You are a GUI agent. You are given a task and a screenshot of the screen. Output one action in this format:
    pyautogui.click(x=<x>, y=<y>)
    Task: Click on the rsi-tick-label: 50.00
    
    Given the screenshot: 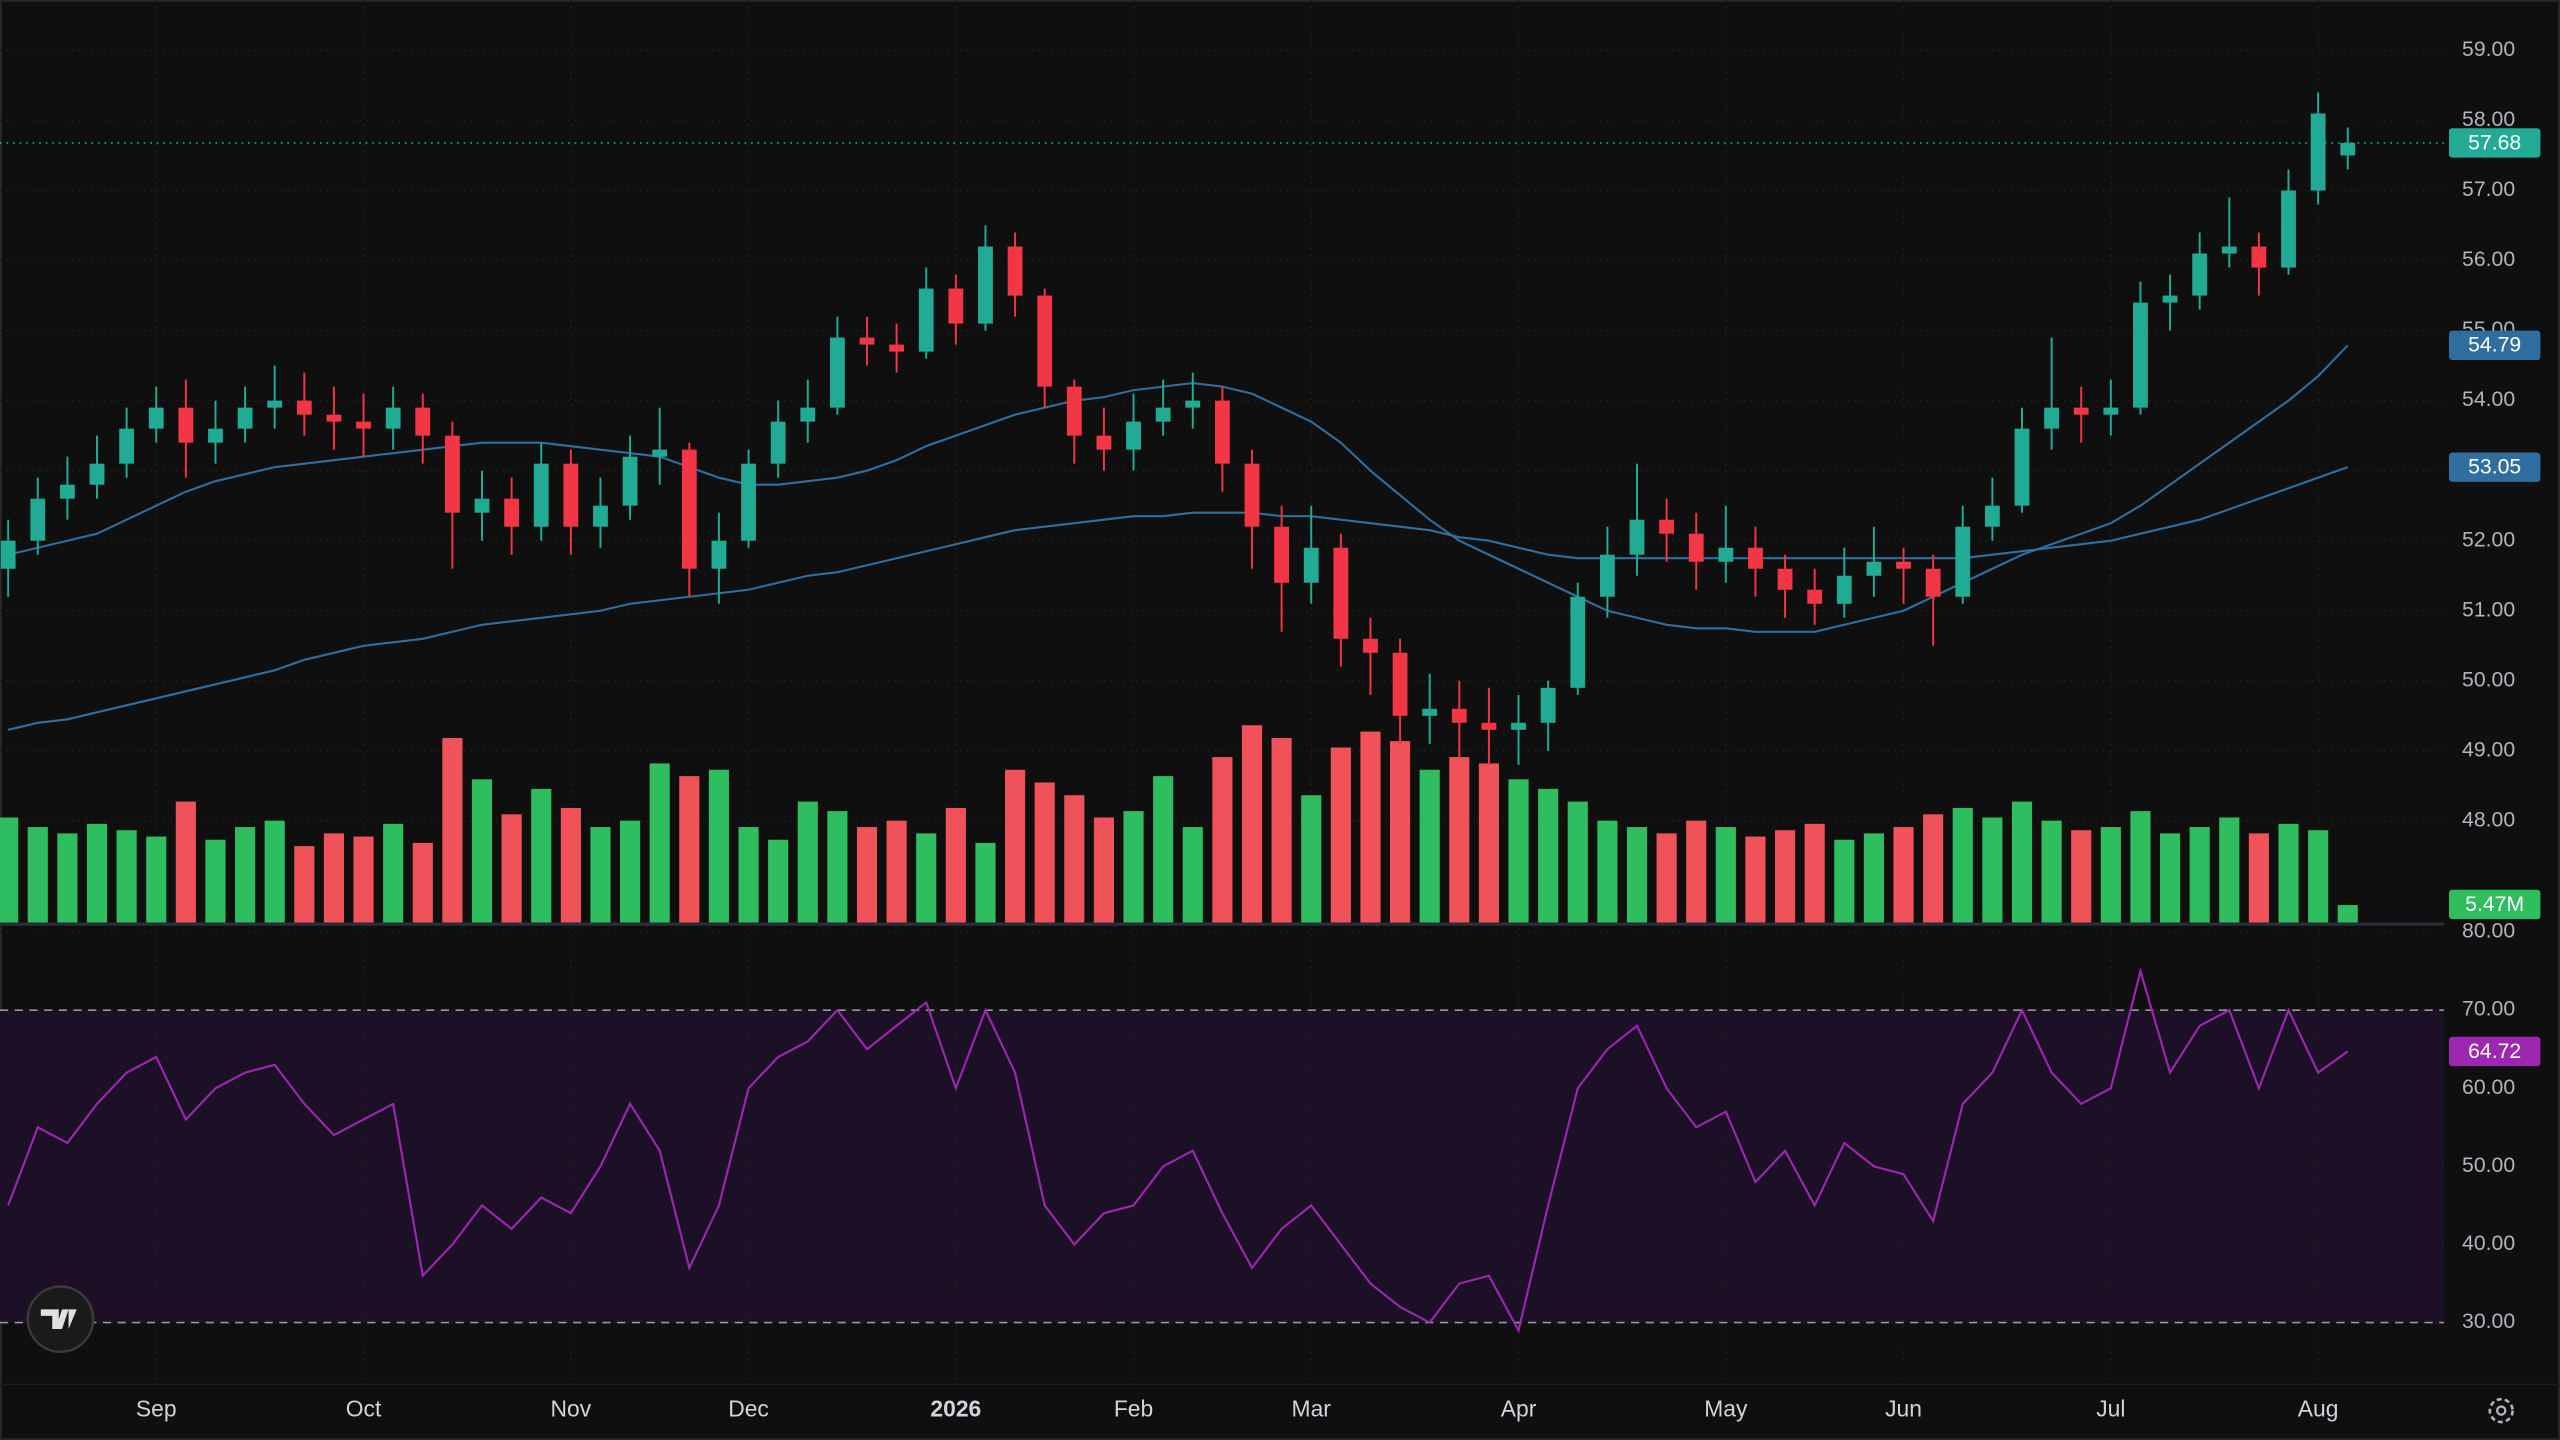 What is the action you would take?
    pyautogui.click(x=2488, y=1165)
    